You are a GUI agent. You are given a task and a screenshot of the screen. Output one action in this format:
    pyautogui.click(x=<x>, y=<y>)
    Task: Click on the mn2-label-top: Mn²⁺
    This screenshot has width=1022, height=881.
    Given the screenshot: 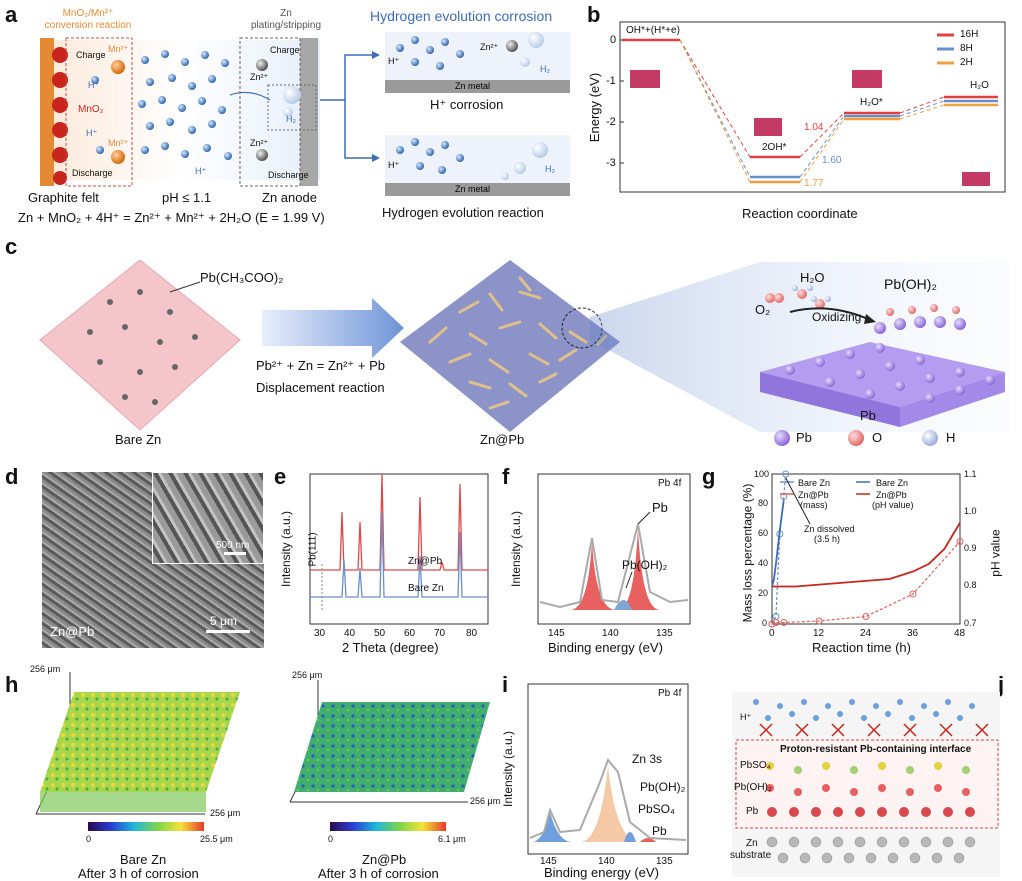 What is the action you would take?
    pyautogui.click(x=118, y=49)
    